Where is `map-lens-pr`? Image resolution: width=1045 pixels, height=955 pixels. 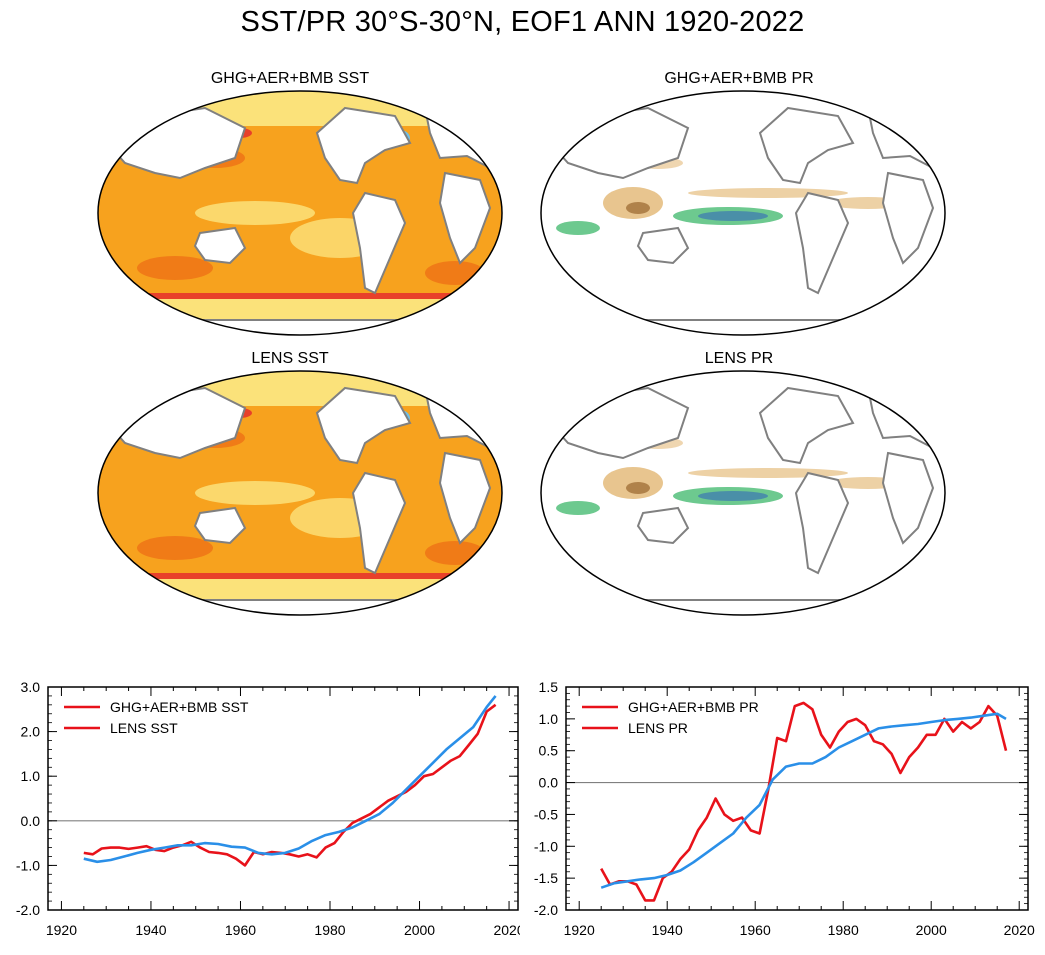 map-lens-pr is located at coordinates (743, 493).